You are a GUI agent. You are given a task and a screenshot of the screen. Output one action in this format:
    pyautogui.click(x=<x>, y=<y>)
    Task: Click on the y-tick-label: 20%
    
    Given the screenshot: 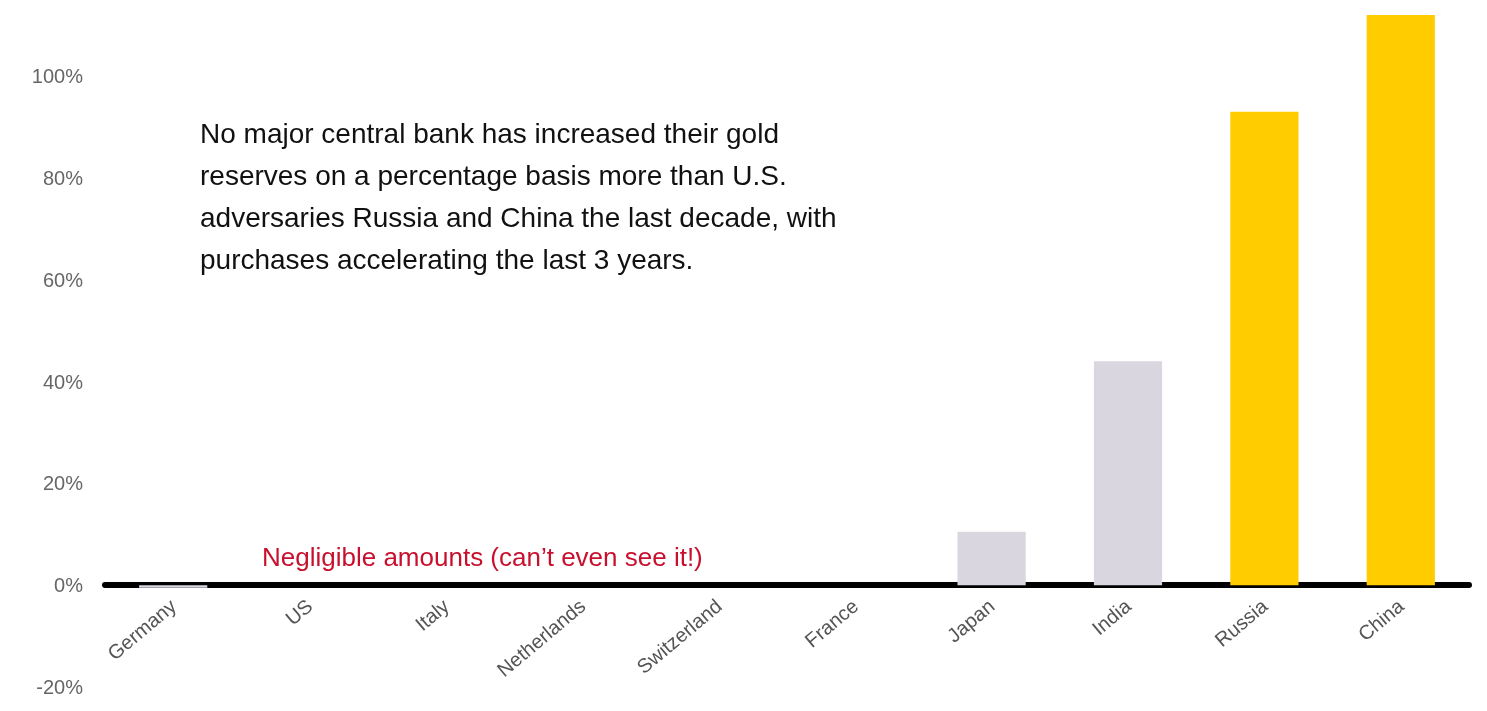 What is the action you would take?
    pyautogui.click(x=63, y=483)
    